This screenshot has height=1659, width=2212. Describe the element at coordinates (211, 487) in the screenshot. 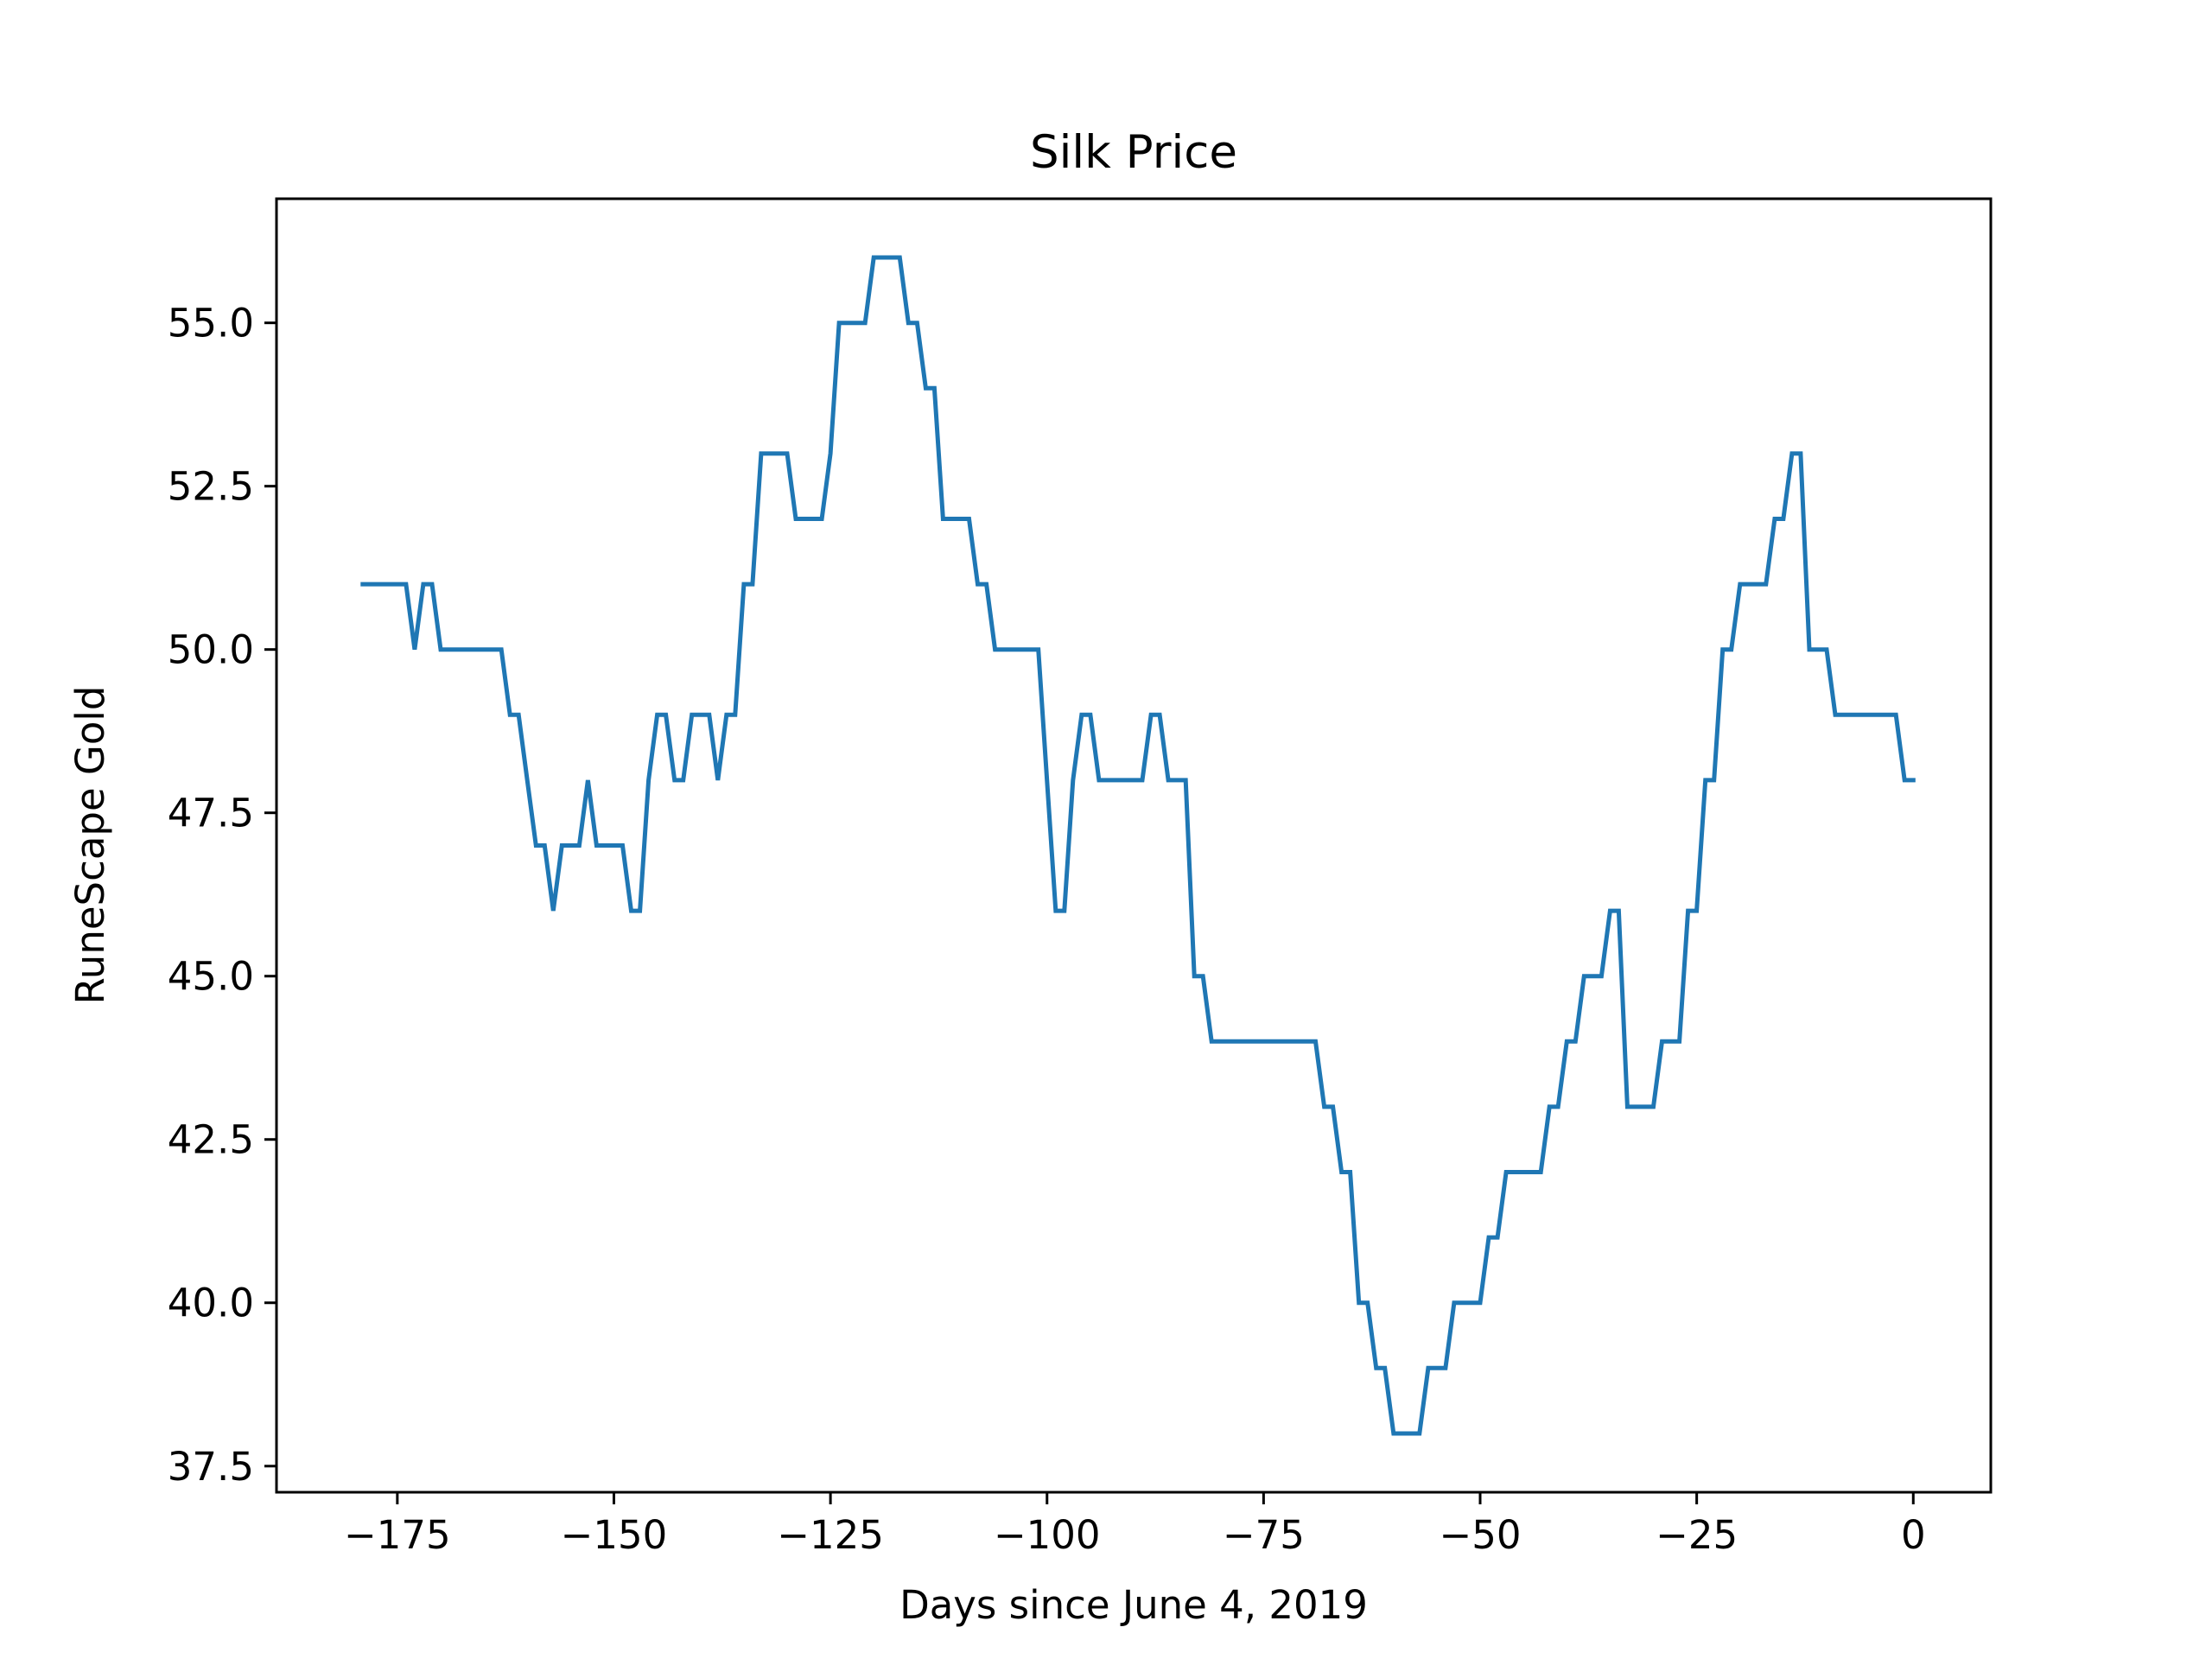

I see `y-tick-label: 52.5` at that location.